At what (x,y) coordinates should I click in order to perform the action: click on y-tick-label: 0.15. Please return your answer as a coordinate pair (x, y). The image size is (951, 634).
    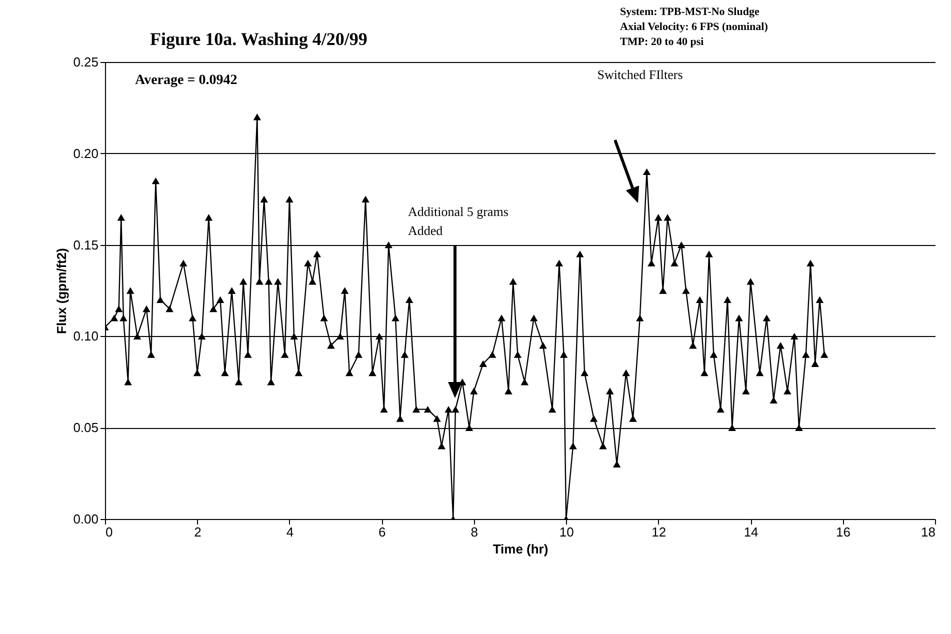
    Looking at the image, I should click on (85, 244).